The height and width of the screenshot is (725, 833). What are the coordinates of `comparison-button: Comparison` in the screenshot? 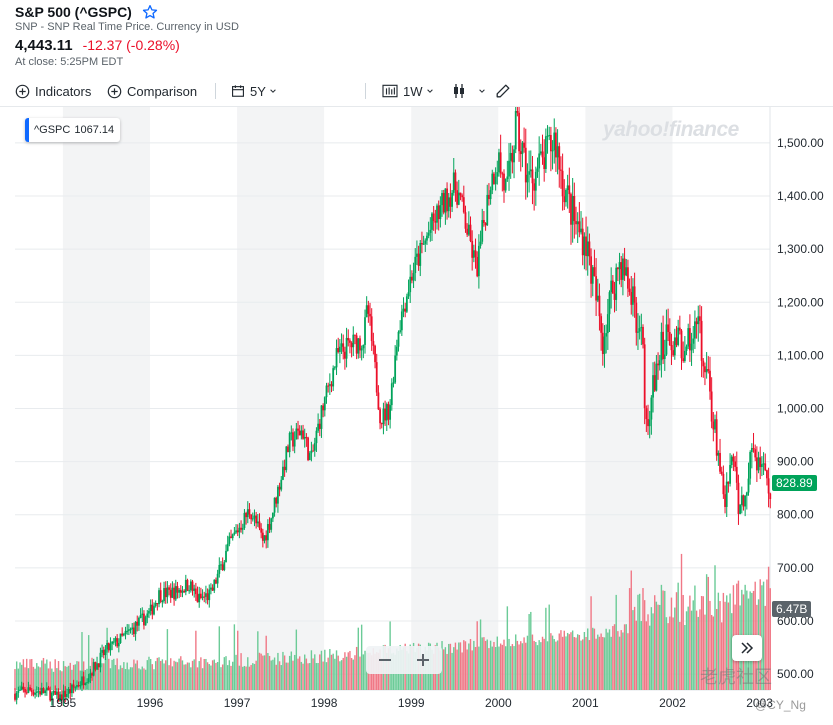 It's located at (152, 91).